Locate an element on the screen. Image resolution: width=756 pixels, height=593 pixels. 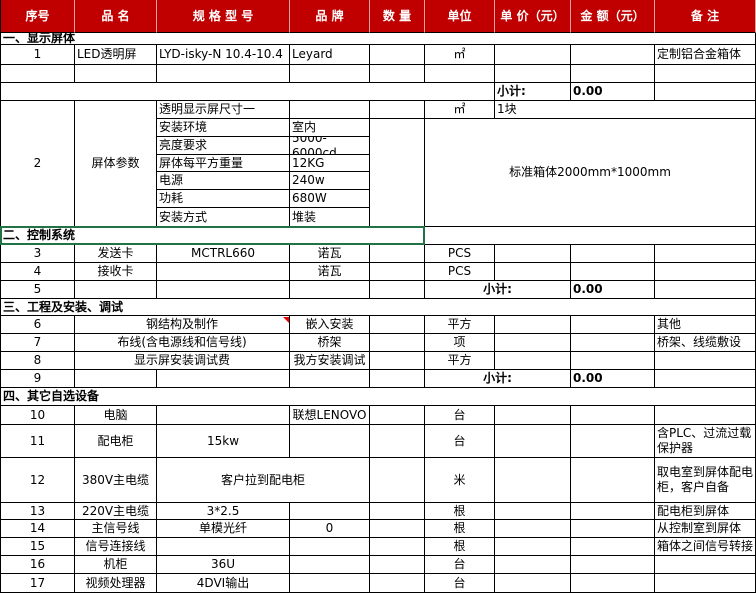
item-note: 配电柜到屏体 is located at coordinates (705, 511).